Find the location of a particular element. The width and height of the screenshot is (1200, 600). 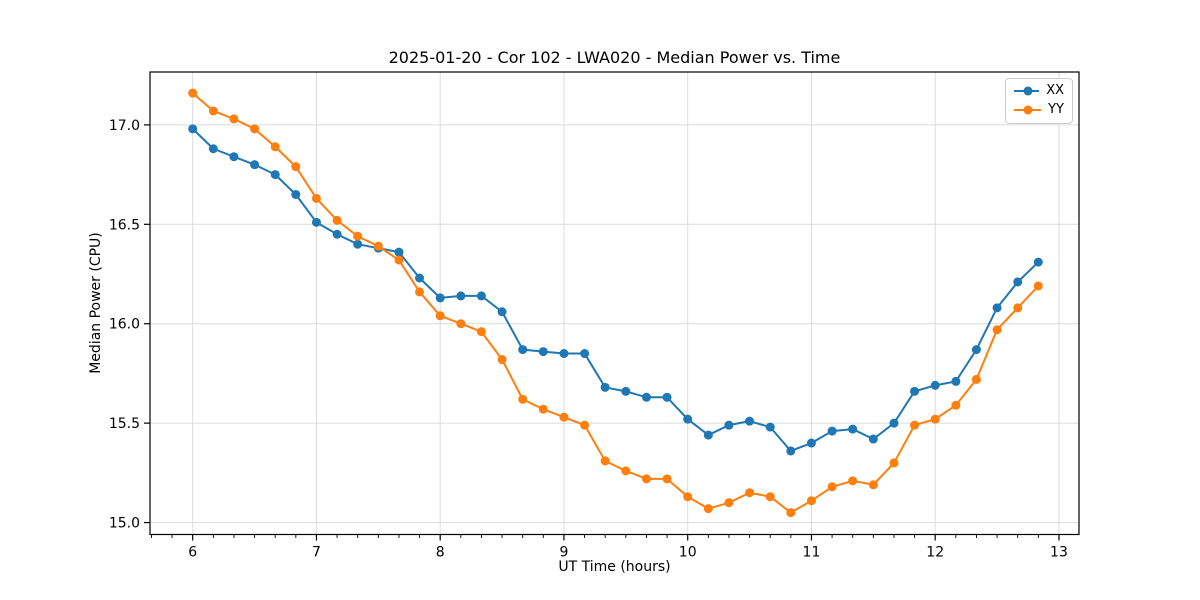

legend-line-marker-xx-icon is located at coordinates (1027, 91).